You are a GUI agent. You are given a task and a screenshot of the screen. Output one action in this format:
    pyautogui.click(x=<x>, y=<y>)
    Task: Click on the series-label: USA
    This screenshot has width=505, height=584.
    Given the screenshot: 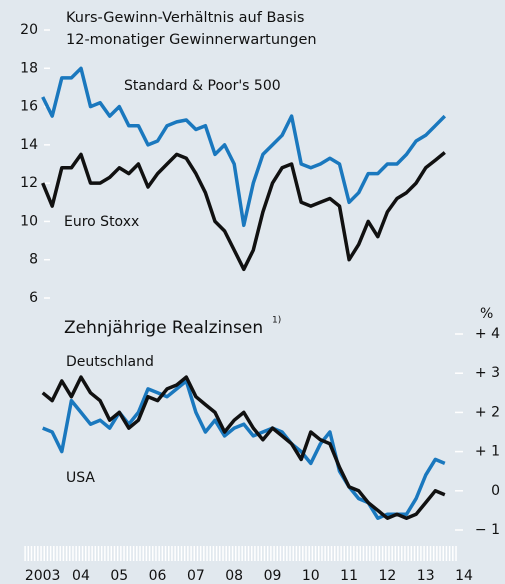 What is the action you would take?
    pyautogui.click(x=80, y=478)
    